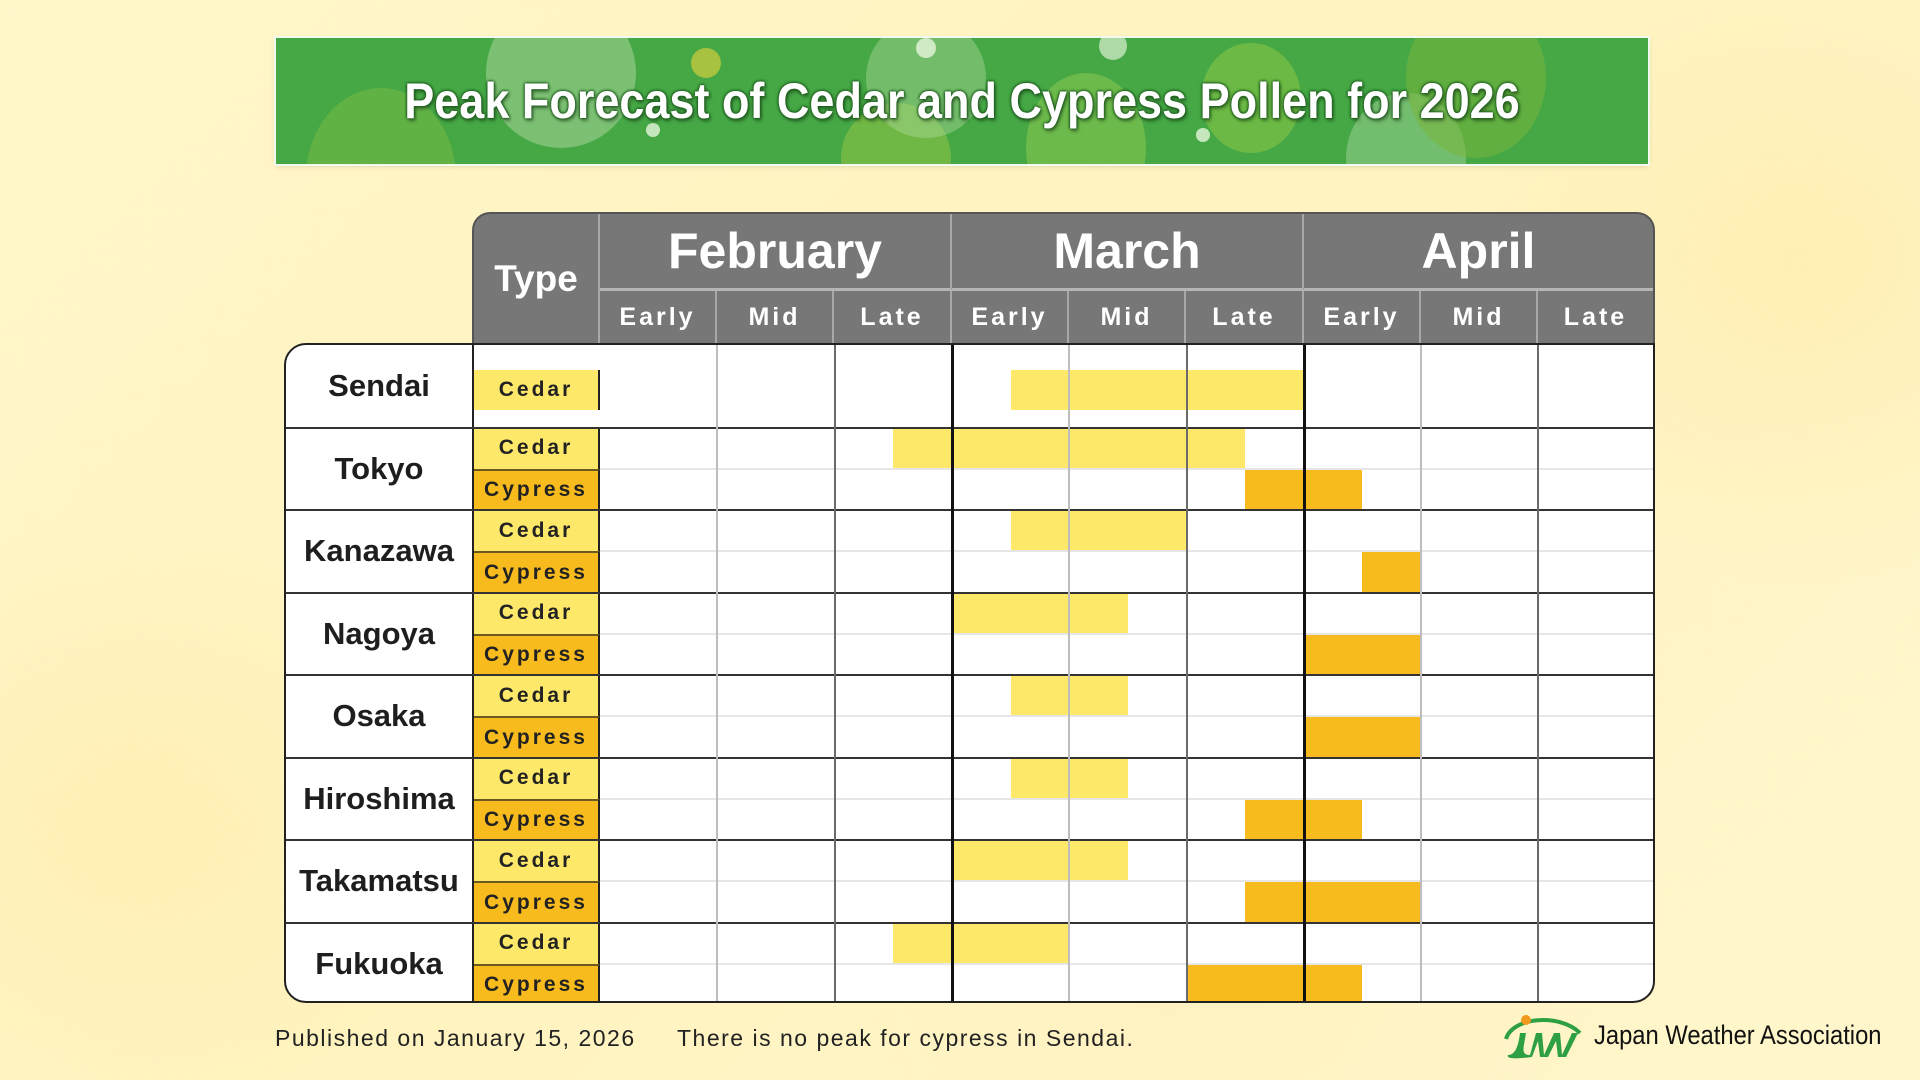 The image size is (1920, 1080). What do you see at coordinates (380, 881) in the screenshot?
I see `city-name: Takamatsu` at bounding box center [380, 881].